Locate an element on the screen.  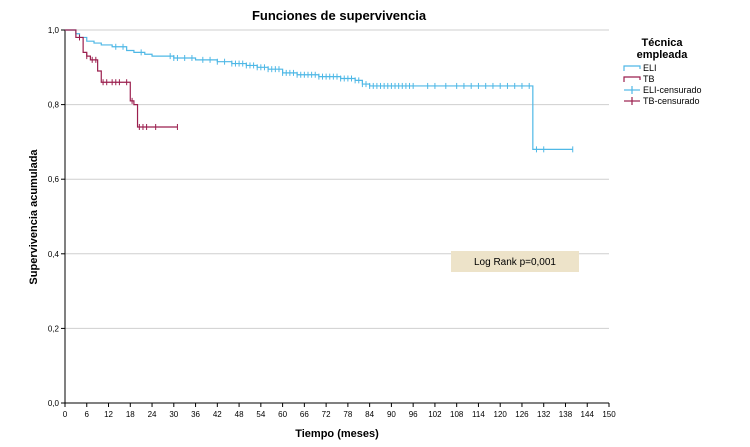
y-tick-label: 0,4 is located at coordinates (54, 254).